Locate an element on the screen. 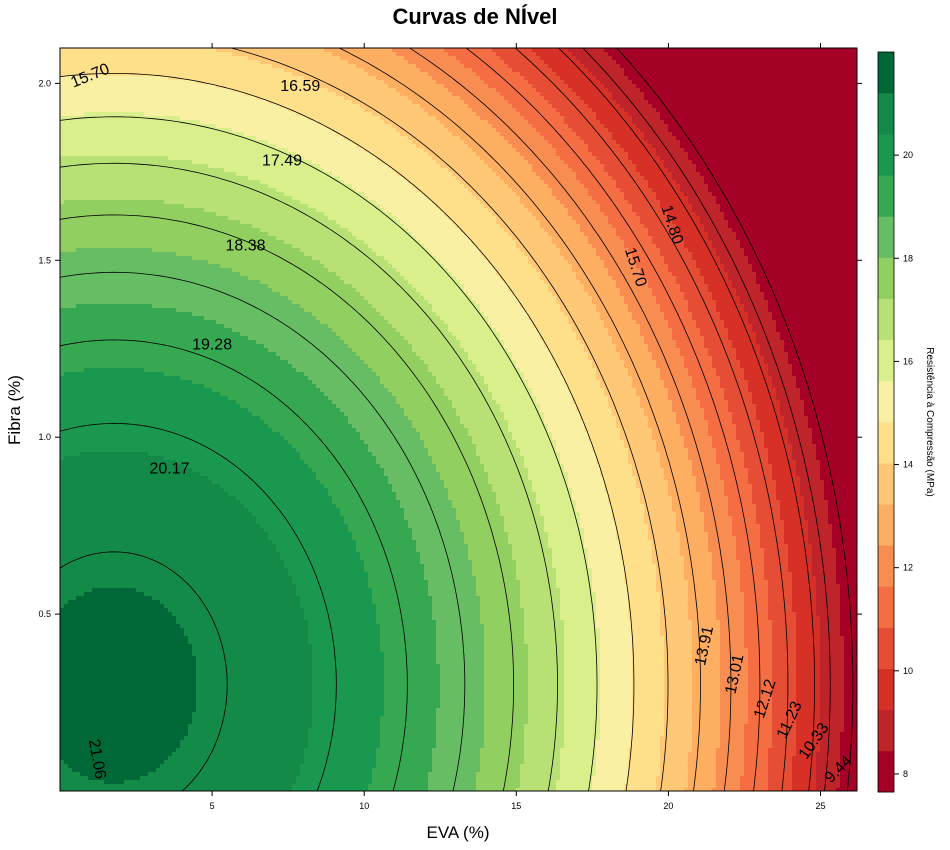  colorbar-tick-label-3: 14 is located at coordinates (908, 465).